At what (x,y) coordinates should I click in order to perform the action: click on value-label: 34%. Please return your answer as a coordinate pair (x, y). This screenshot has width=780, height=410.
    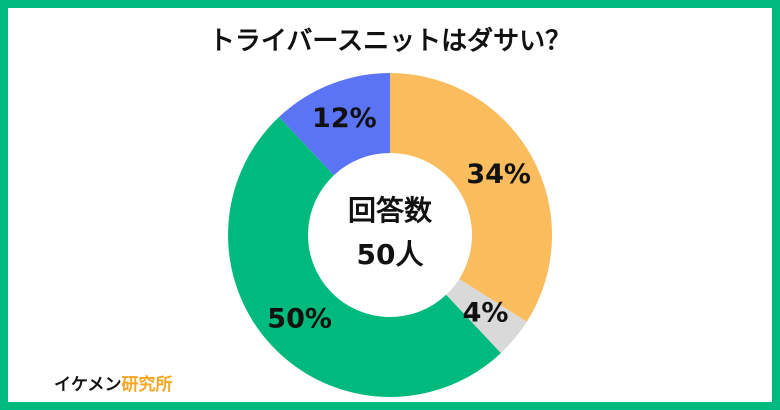
    Looking at the image, I should click on (498, 174).